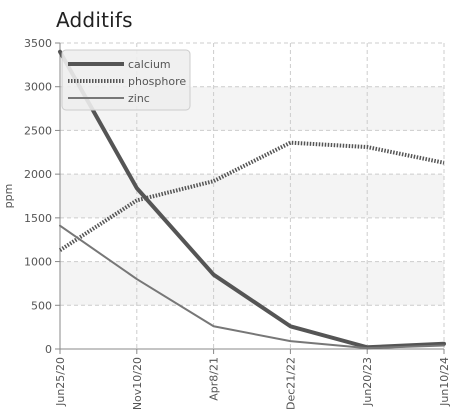 The width and height of the screenshot is (459, 411). Describe the element at coordinates (139, 98) in the screenshot. I see `legend-label-zinc: zinc` at that location.